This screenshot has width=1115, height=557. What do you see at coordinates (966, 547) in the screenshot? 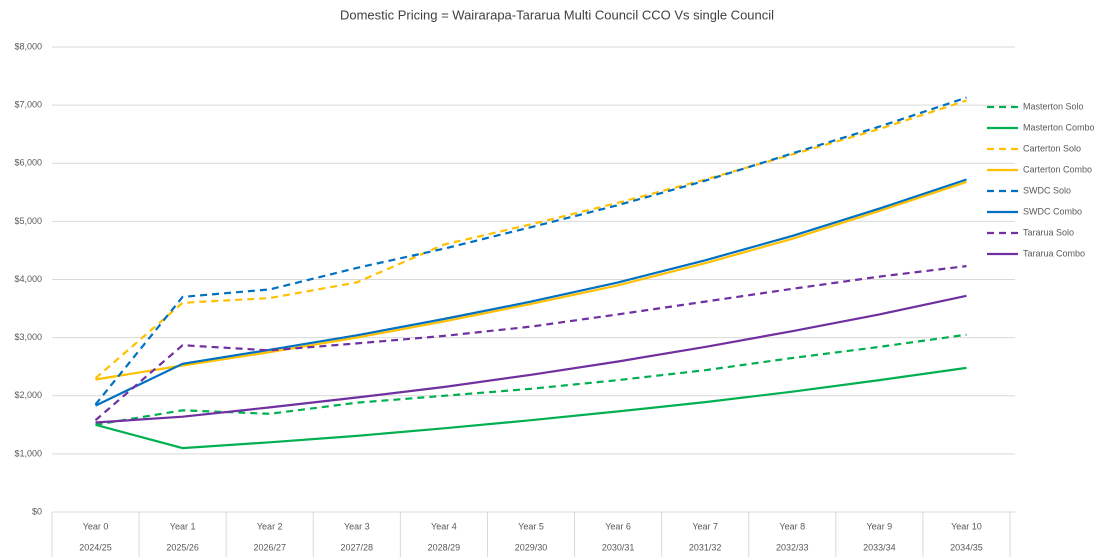
I see `x-period-label: 2034/35` at bounding box center [966, 547].